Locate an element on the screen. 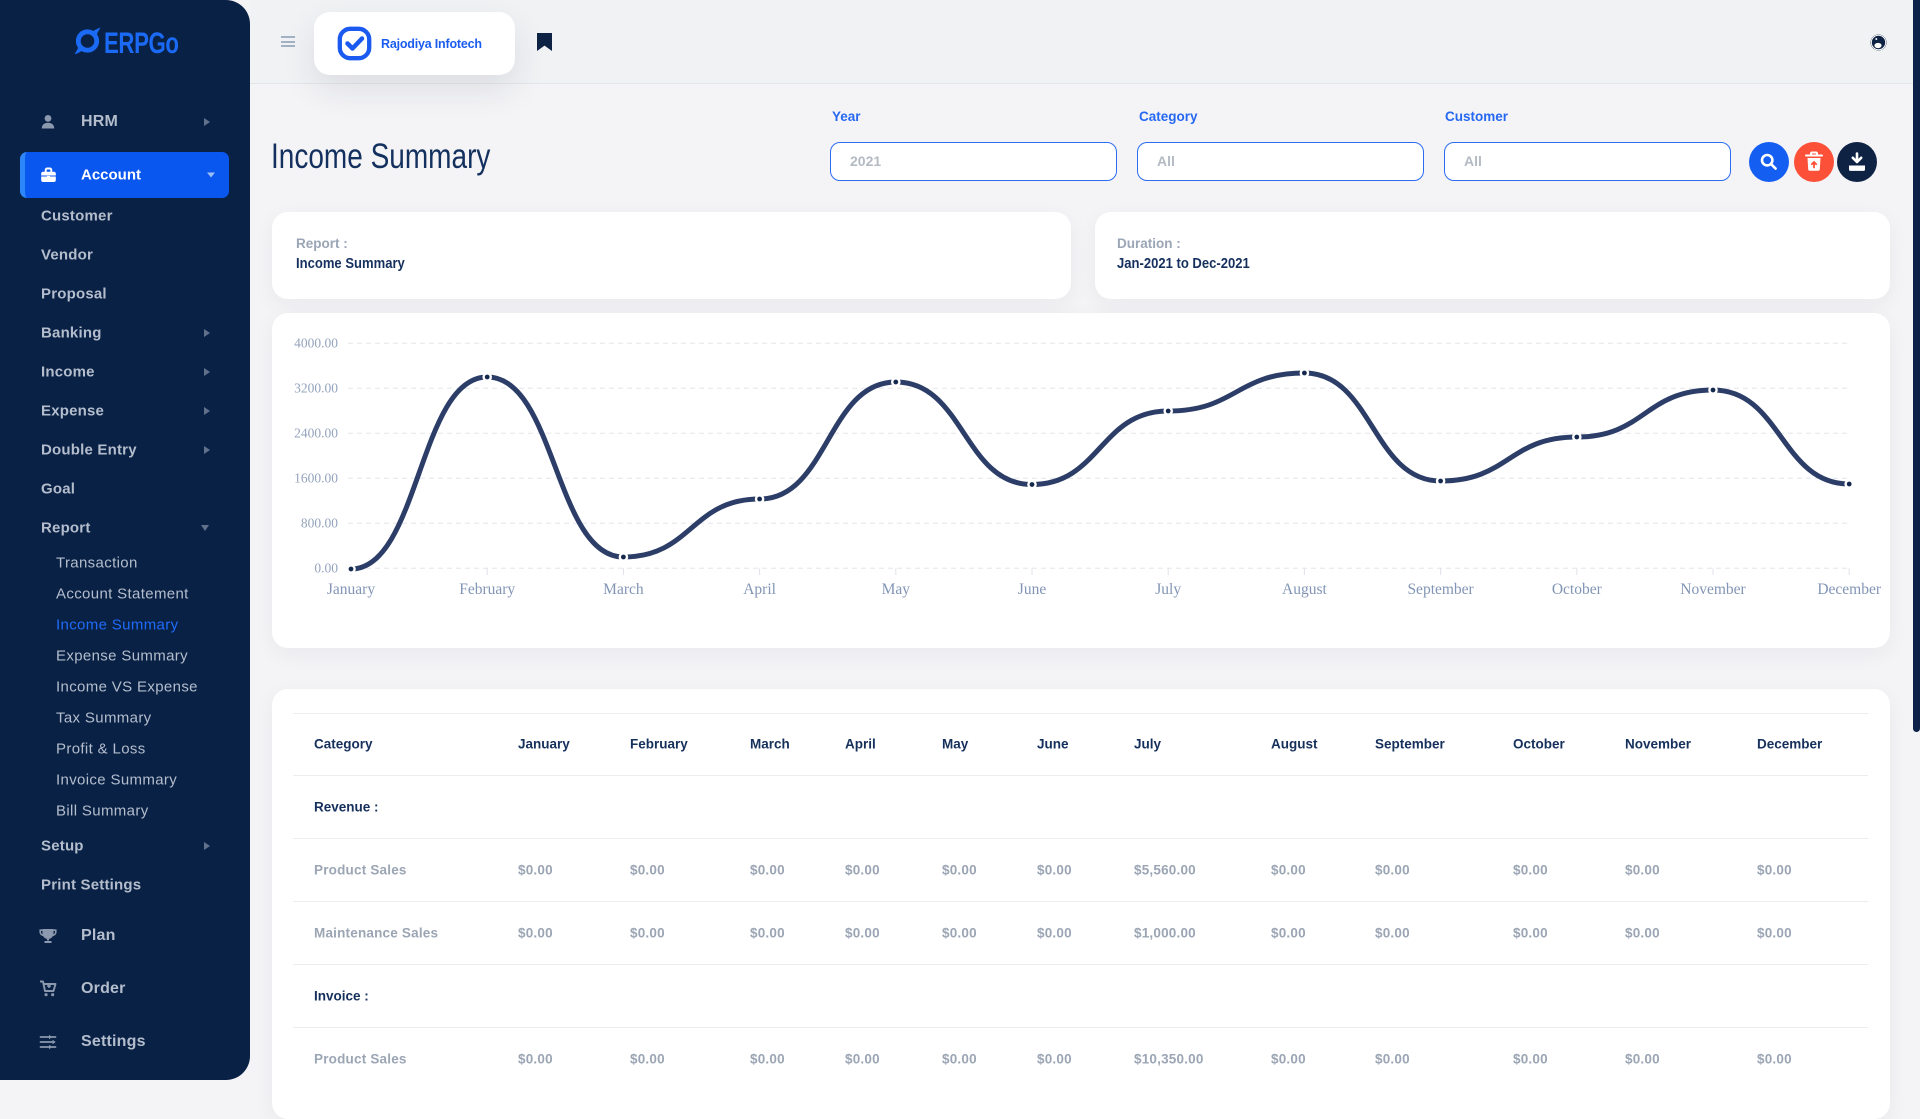 The image size is (1920, 1119). svg-text: July is located at coordinates (1168, 589).